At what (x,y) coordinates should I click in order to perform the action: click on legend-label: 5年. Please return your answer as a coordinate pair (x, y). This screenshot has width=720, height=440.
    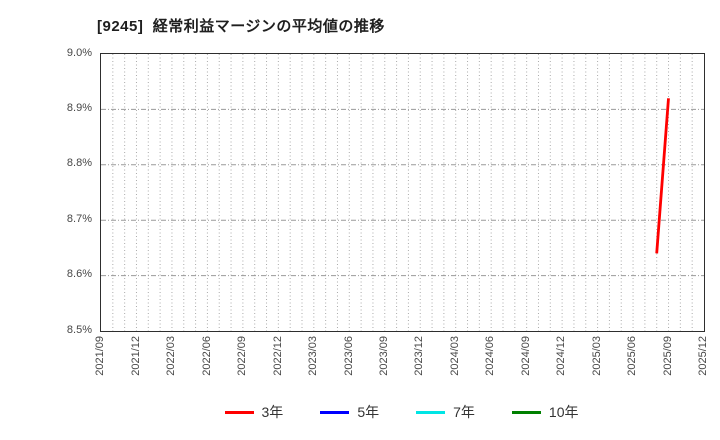
    Looking at the image, I should click on (368, 412).